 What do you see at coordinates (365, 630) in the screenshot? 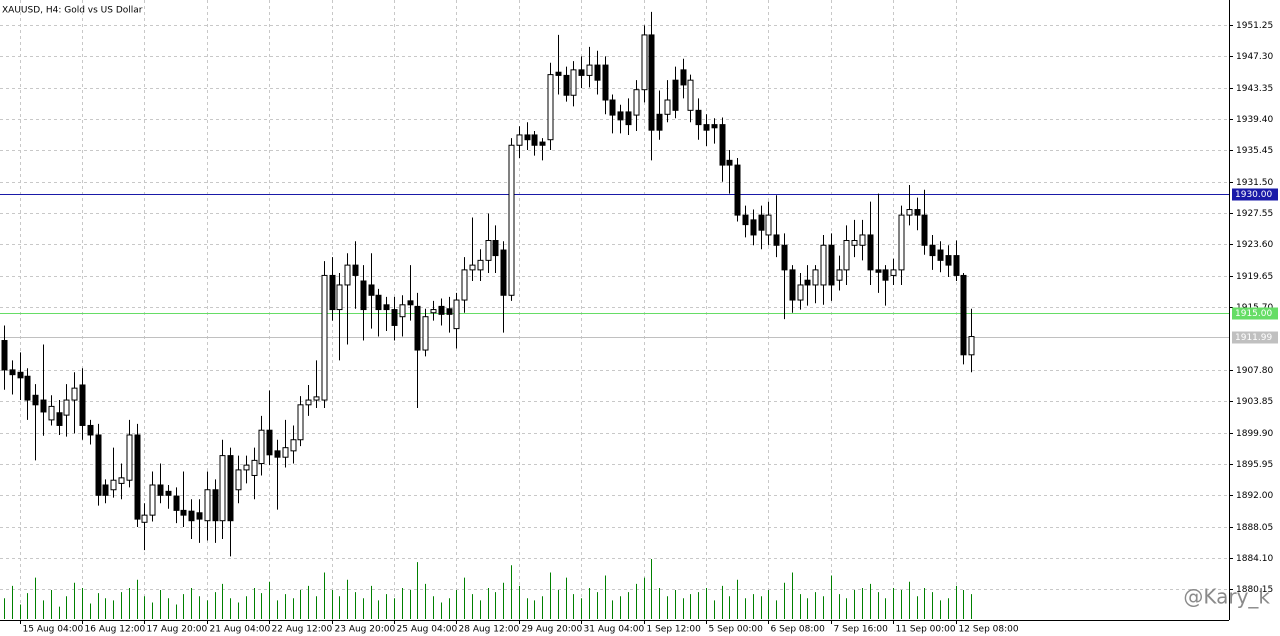
I see `x-tick-label: 23 Aug 20:00` at bounding box center [365, 630].